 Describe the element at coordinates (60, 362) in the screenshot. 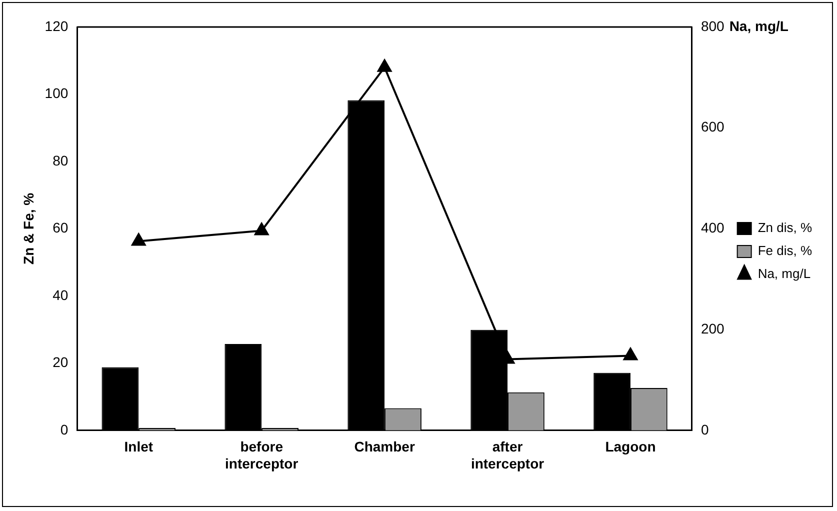

I see `y-tick-label: 20` at that location.